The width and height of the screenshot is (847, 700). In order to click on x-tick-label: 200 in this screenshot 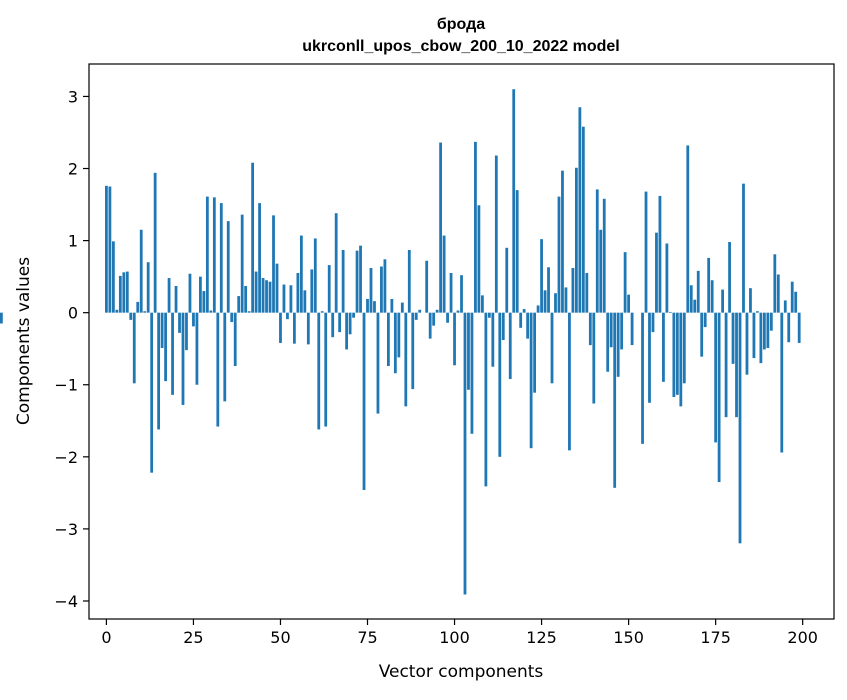, I will do `click(802, 637)`.